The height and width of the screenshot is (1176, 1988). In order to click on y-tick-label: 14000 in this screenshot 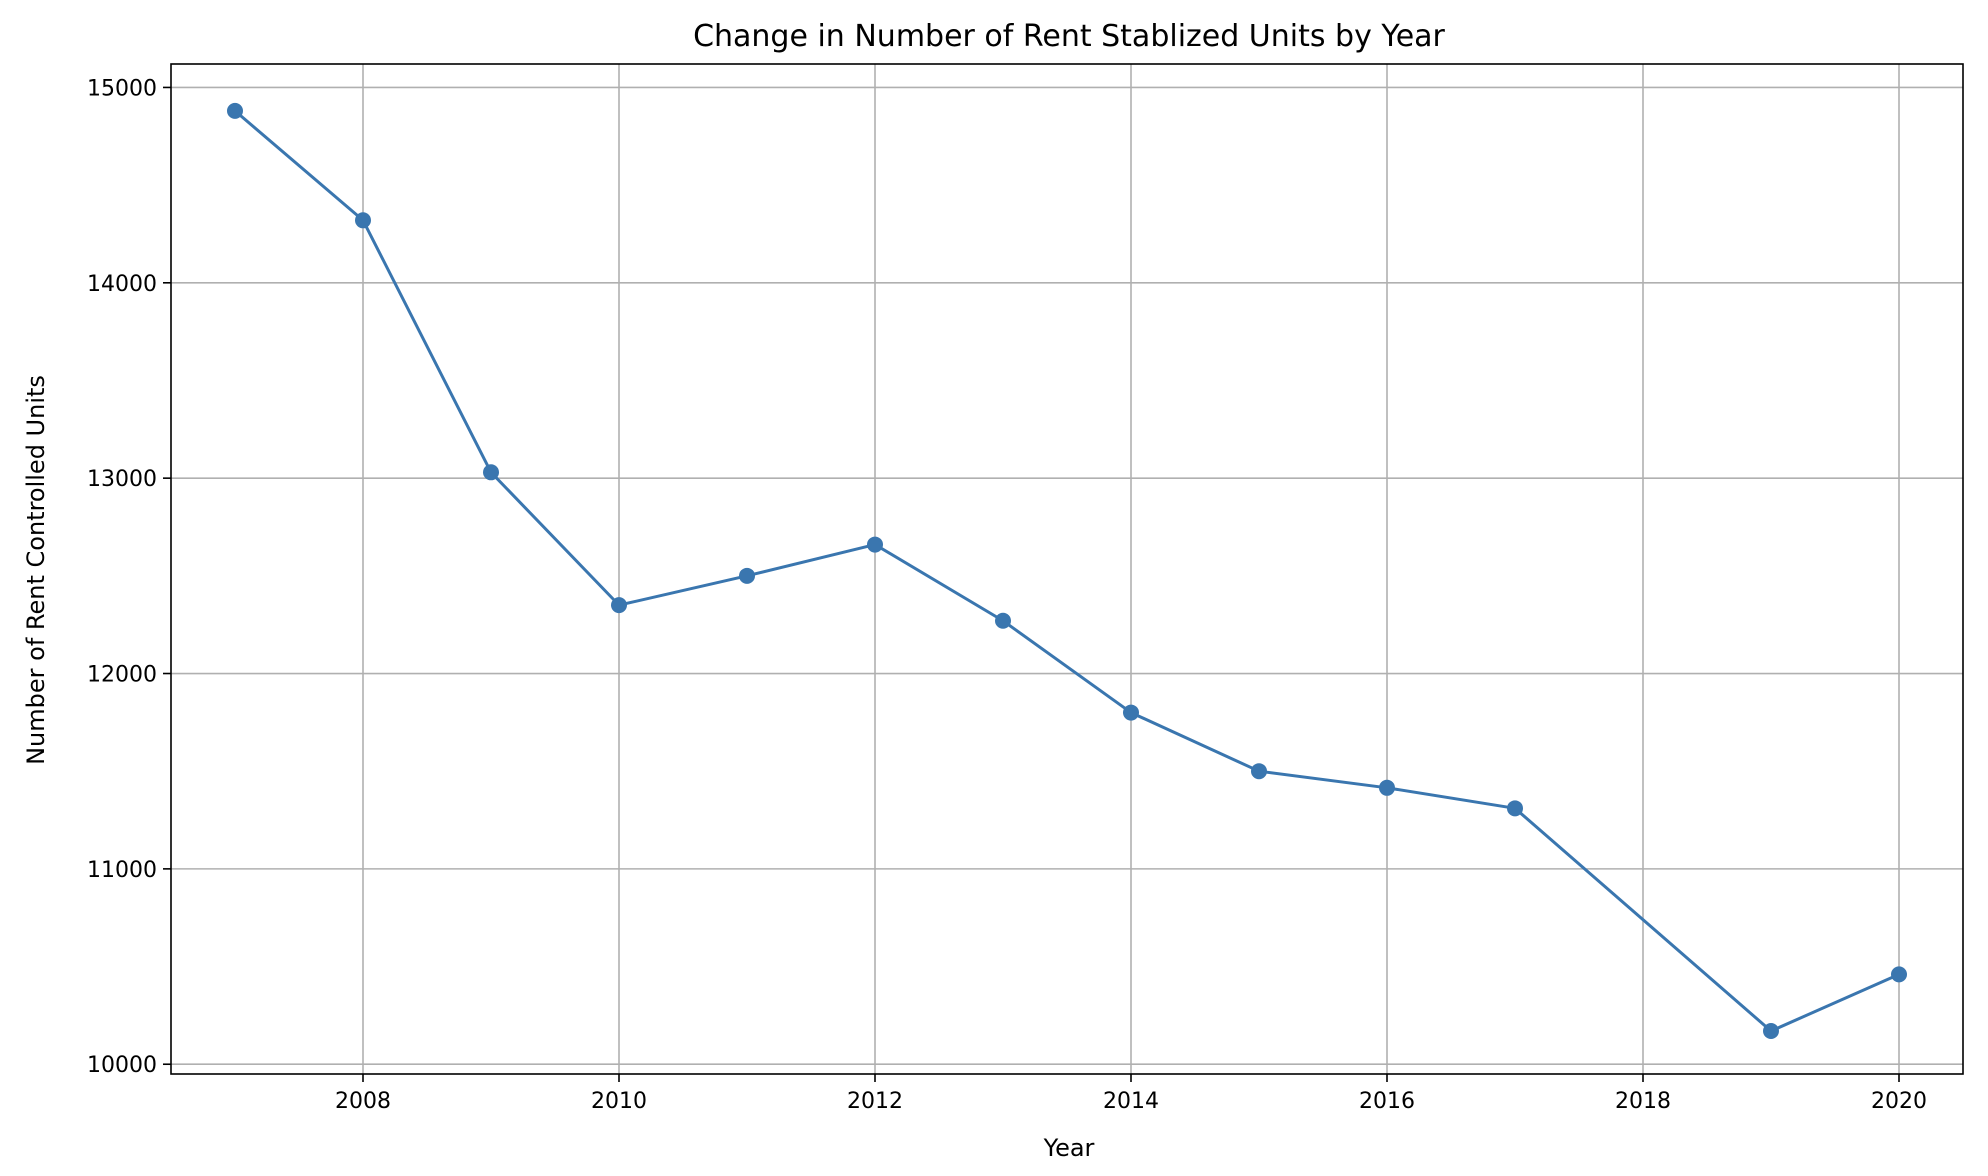, I will do `click(122, 284)`.